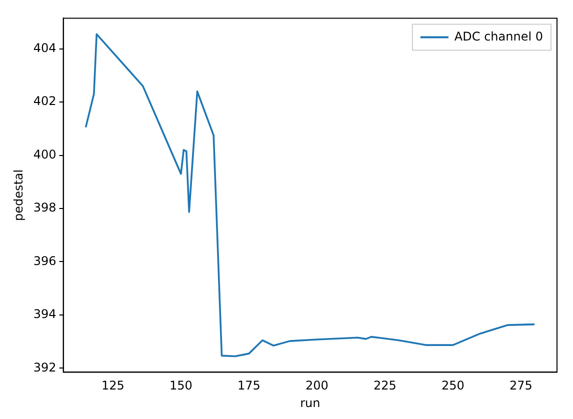 This screenshot has height=419, width=573. I want to click on x-tick-label: 125, so click(112, 385).